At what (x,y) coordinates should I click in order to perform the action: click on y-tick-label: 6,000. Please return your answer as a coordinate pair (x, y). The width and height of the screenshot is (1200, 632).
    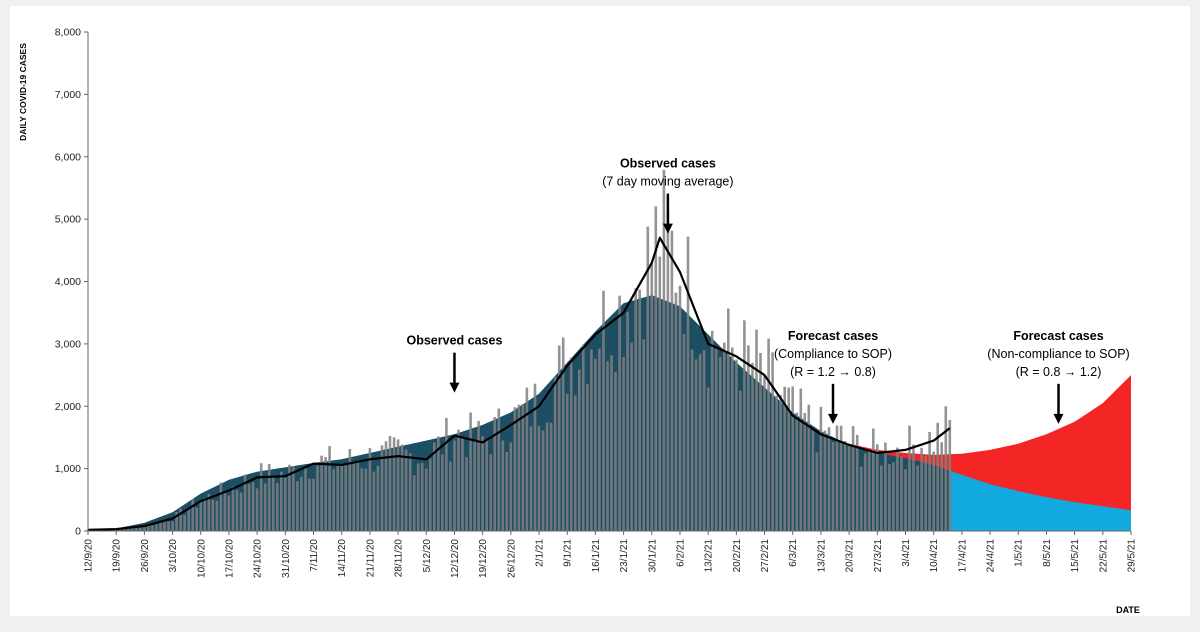
    Looking at the image, I should click on (68, 157).